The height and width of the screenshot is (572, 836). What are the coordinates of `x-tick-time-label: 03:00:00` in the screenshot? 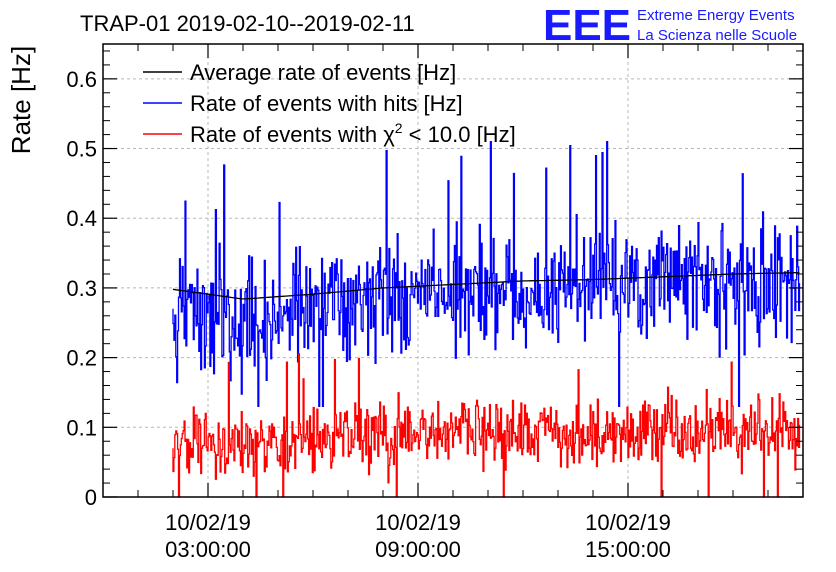 It's located at (208, 549).